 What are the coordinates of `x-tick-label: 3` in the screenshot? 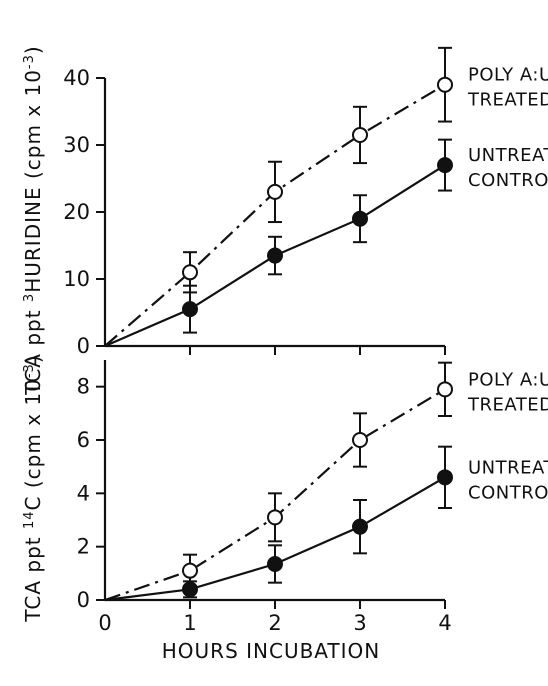 It's located at (359, 623).